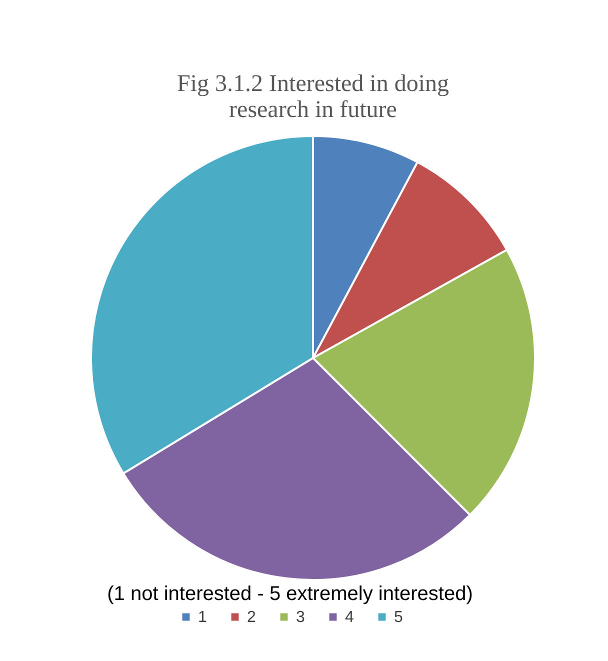 The image size is (608, 661). I want to click on text: Fig 3.1.2 Interested in doing, so click(313, 84).